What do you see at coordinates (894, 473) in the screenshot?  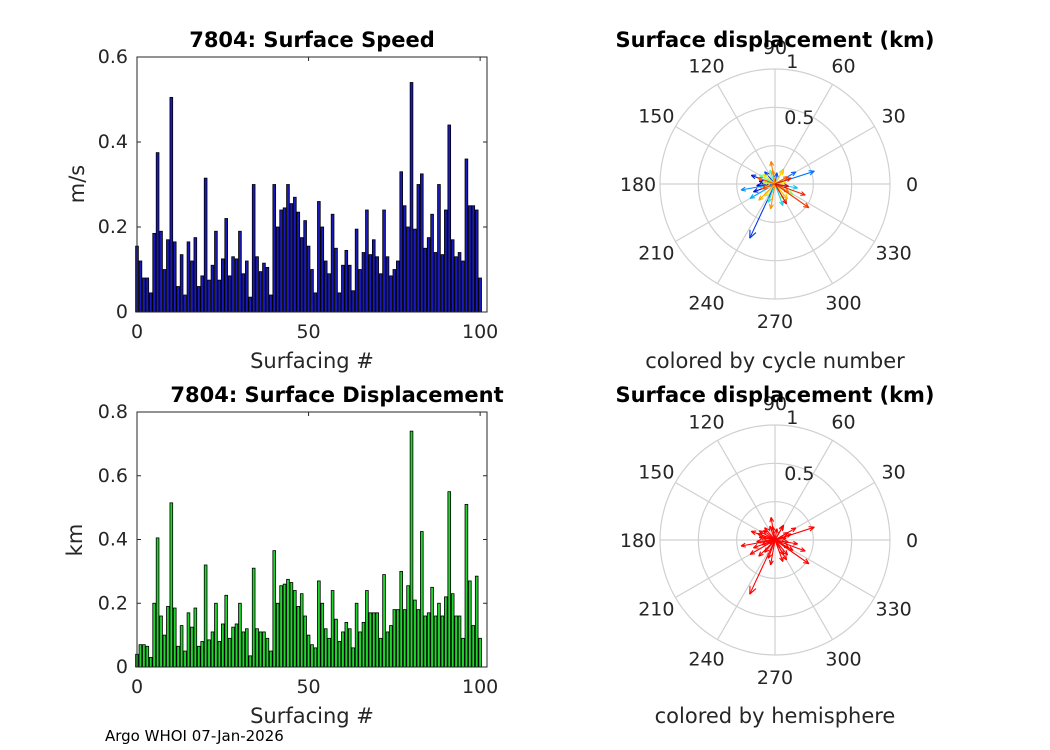 I see `polar-hemisphere-angle-label: 30` at bounding box center [894, 473].